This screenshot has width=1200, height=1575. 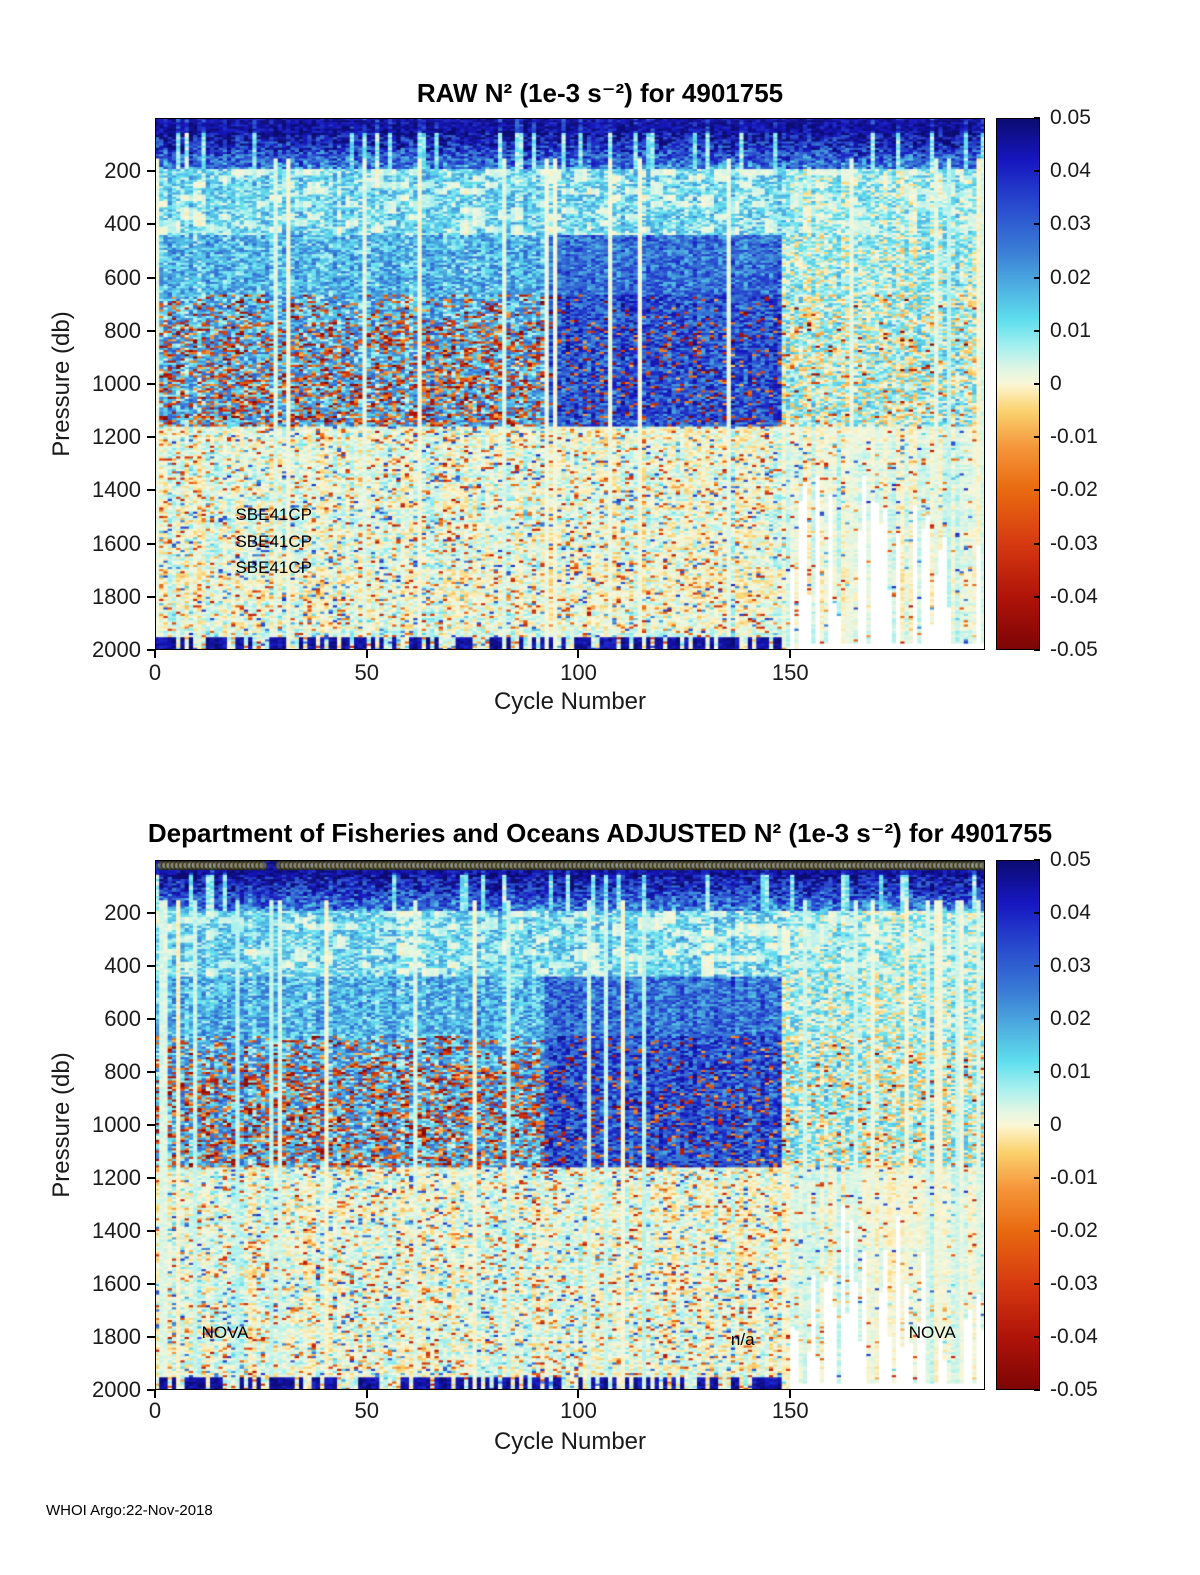 What do you see at coordinates (1070, 1071) in the screenshot?
I see `colorbar-tick-label: 0.01` at bounding box center [1070, 1071].